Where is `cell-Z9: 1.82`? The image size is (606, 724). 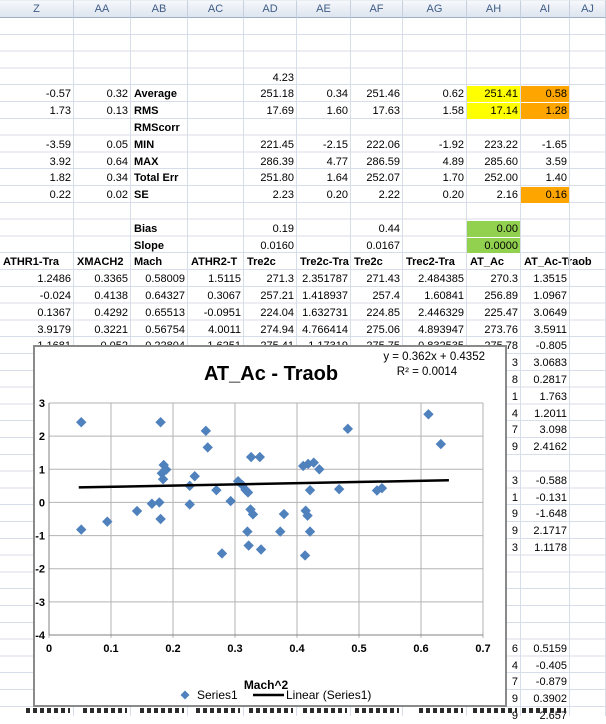
cell-Z9: 1.82 is located at coordinates (60, 178).